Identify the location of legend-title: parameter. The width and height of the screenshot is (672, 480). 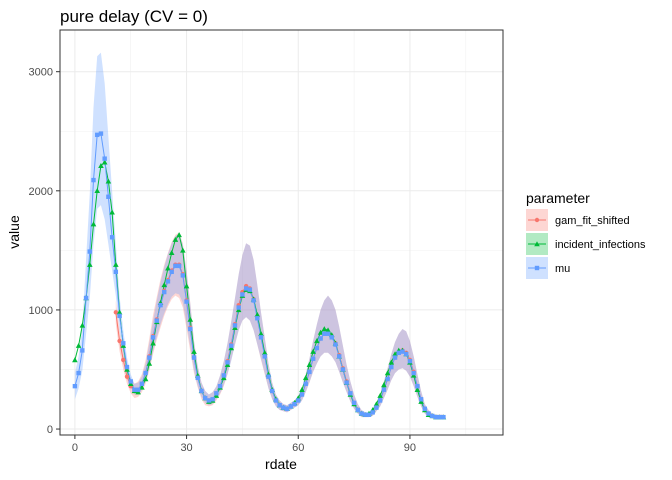
(558, 198).